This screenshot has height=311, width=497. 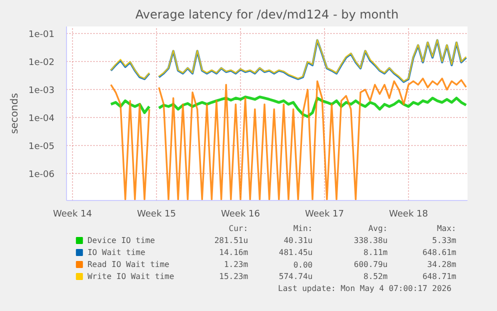 I want to click on text: Avg:, so click(x=378, y=228).